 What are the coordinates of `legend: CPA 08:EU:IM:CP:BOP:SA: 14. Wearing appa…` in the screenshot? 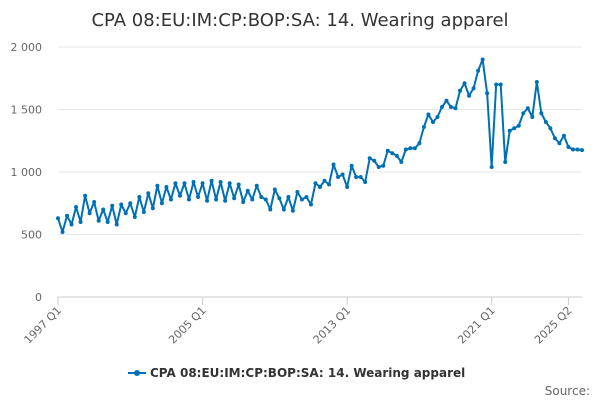 It's located at (296, 373).